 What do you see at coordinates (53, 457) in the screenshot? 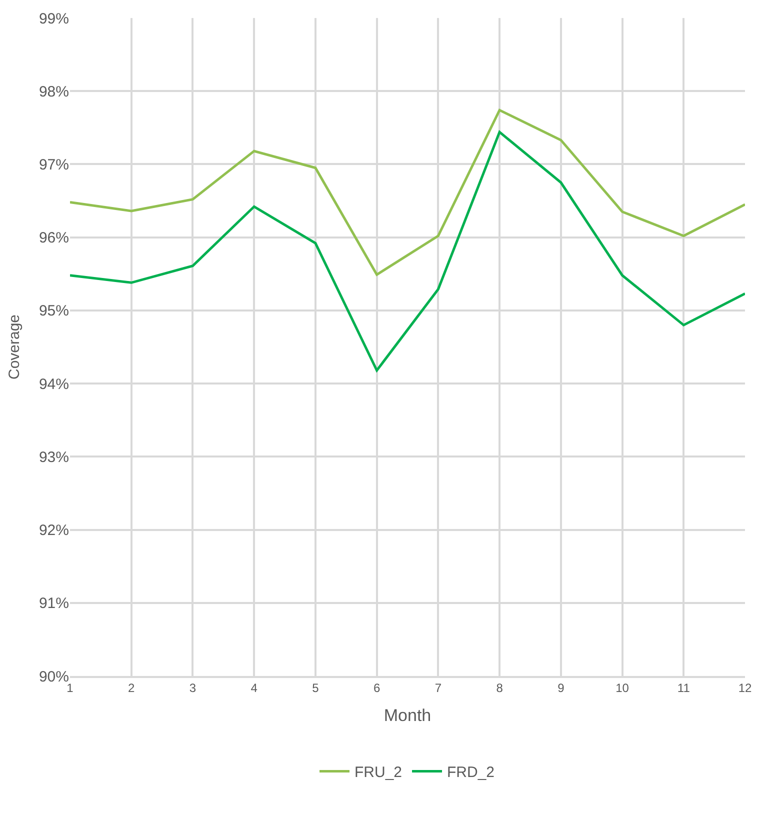
I see `y-tick-label: 93%` at bounding box center [53, 457].